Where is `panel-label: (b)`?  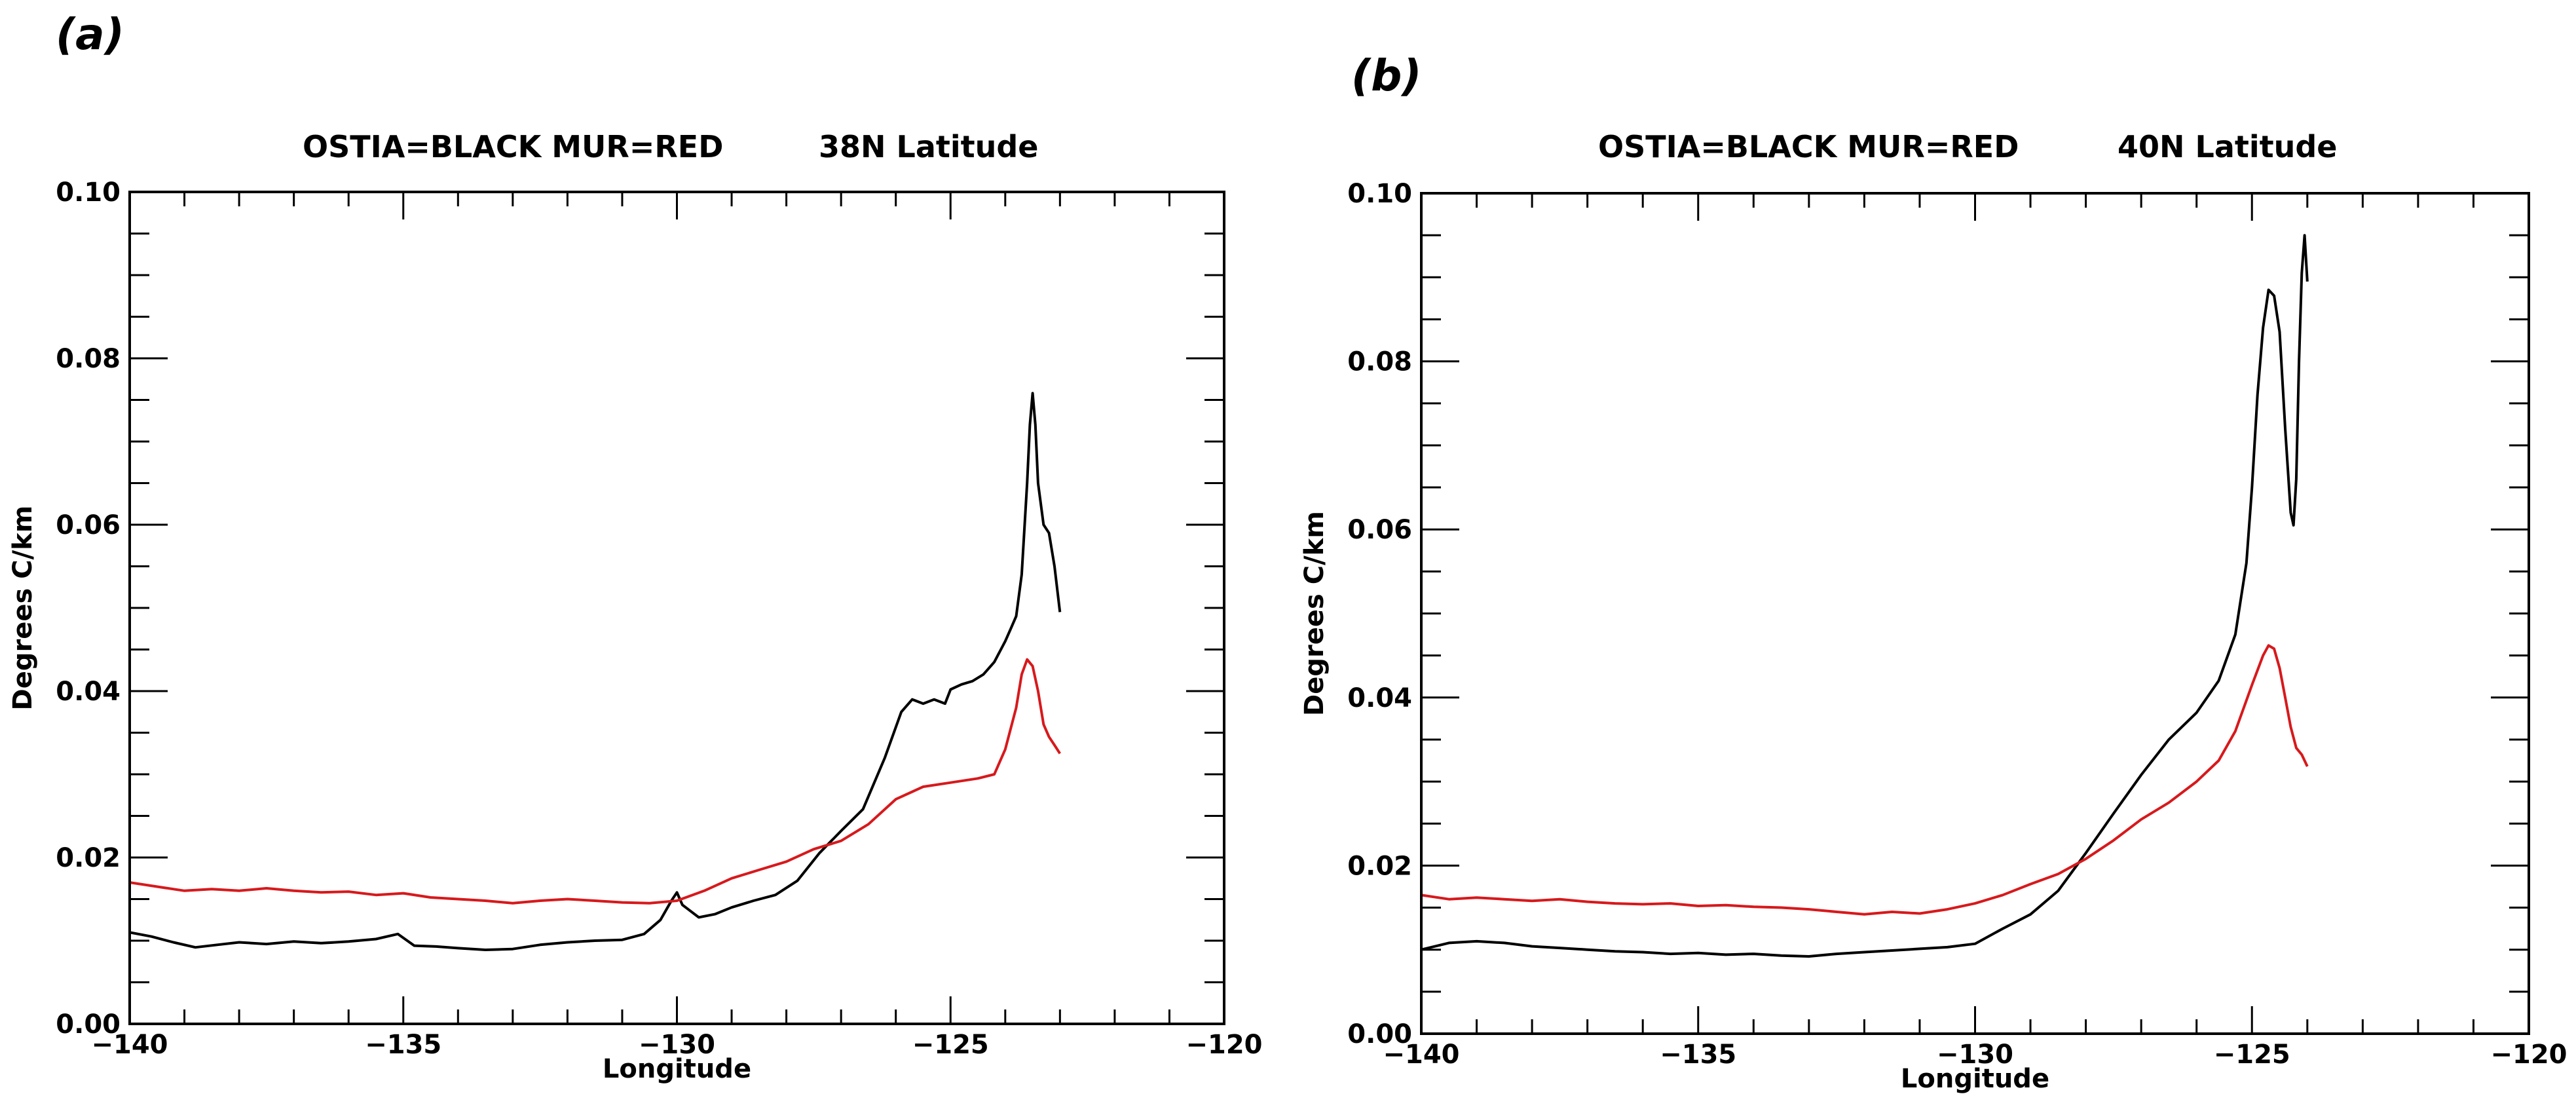 panel-label: (b) is located at coordinates (1386, 76).